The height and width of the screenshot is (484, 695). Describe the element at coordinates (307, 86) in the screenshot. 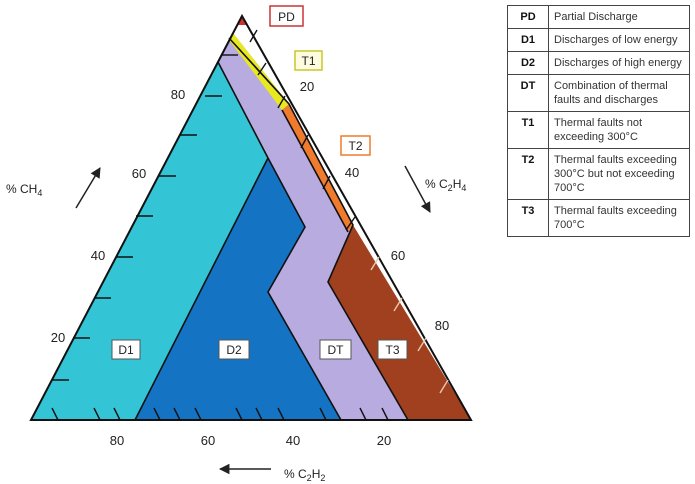

I see `c2h4-tick-20: 20` at that location.